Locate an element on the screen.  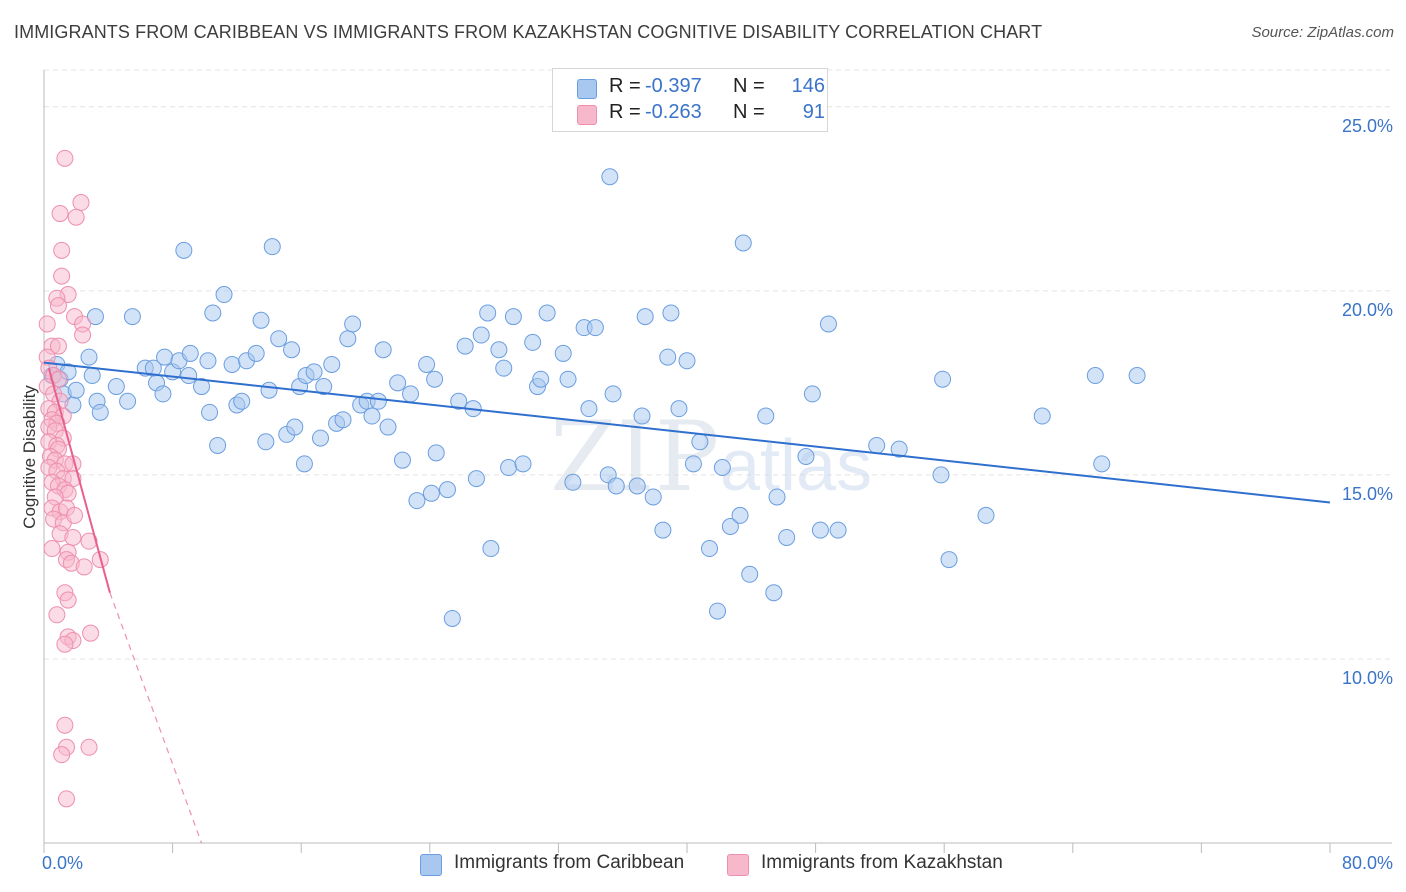
series-label-caribbean: Immigrants from Caribbean is located at coordinates (569, 862).